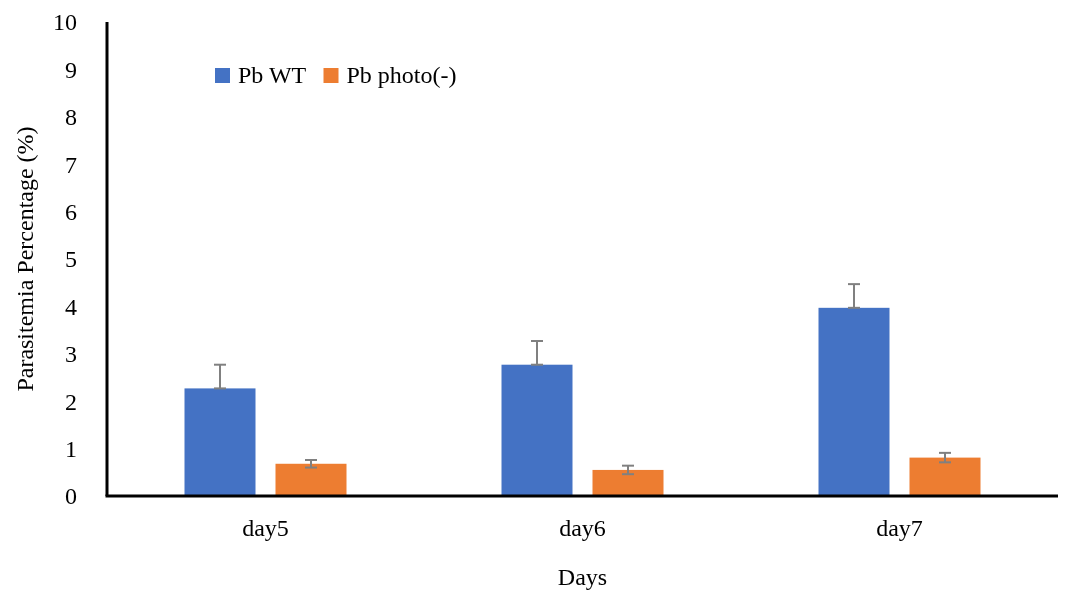  What do you see at coordinates (71, 69) in the screenshot?
I see `y-tick-label: 9` at bounding box center [71, 69].